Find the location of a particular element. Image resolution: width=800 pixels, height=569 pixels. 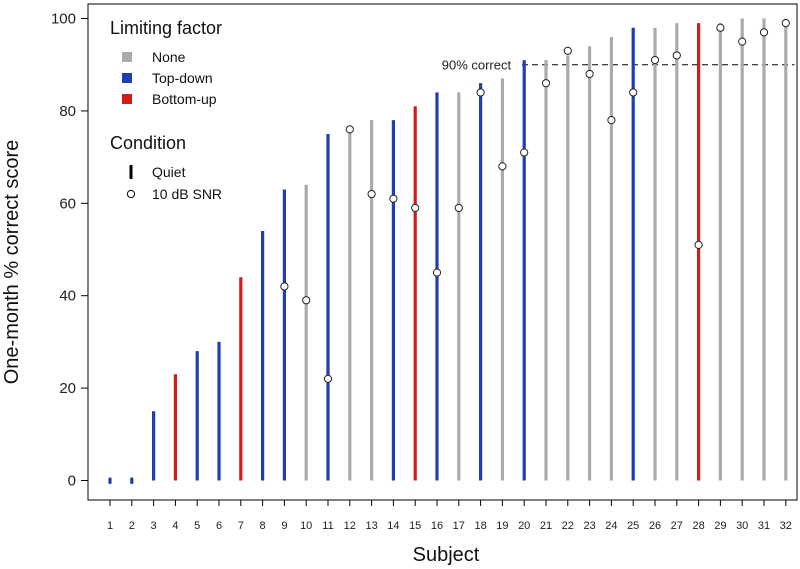

x-axis-title: Subject is located at coordinates (446, 555).